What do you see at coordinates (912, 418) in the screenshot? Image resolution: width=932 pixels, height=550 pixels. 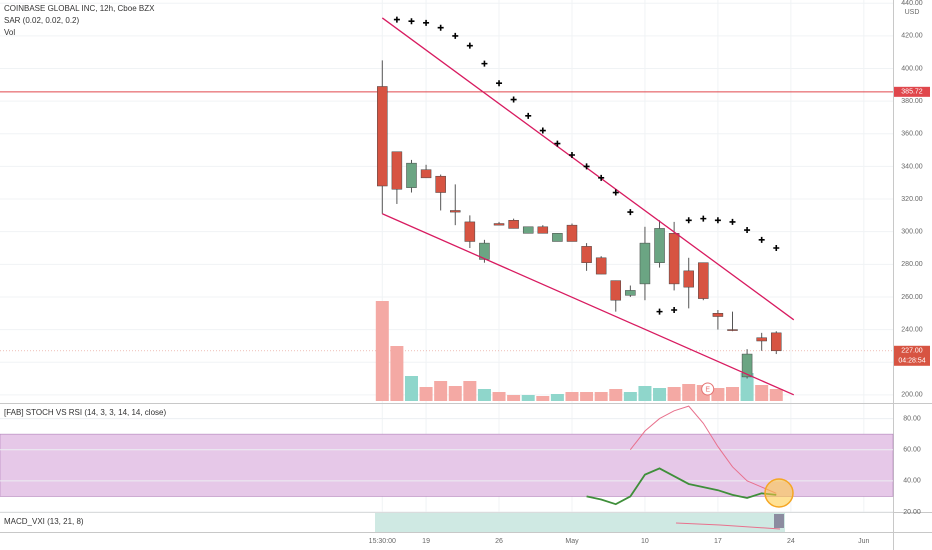 I see `y-tick-label: 80.00` at bounding box center [912, 418].